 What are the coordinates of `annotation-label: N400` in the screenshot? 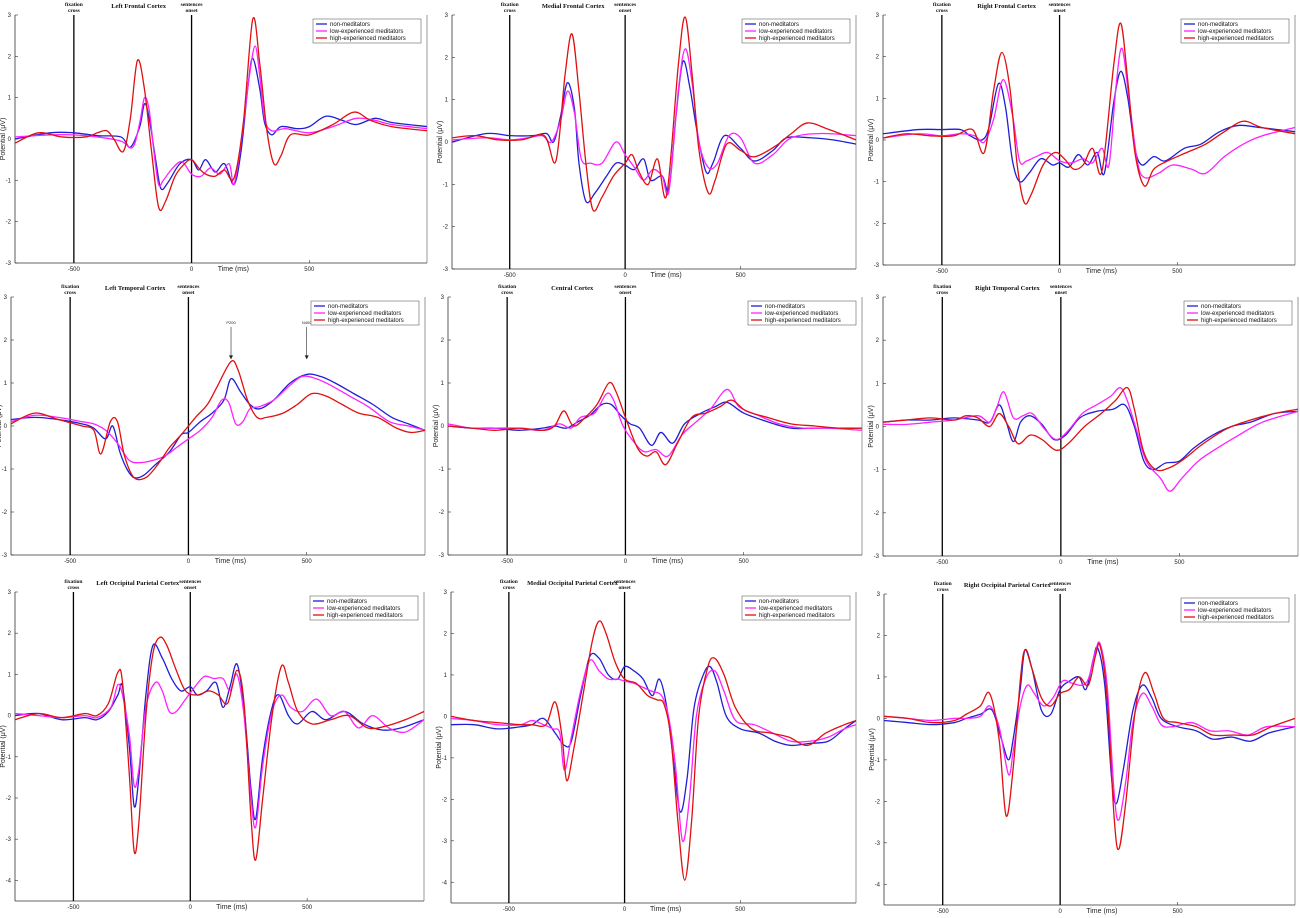 It's located at (307, 322).